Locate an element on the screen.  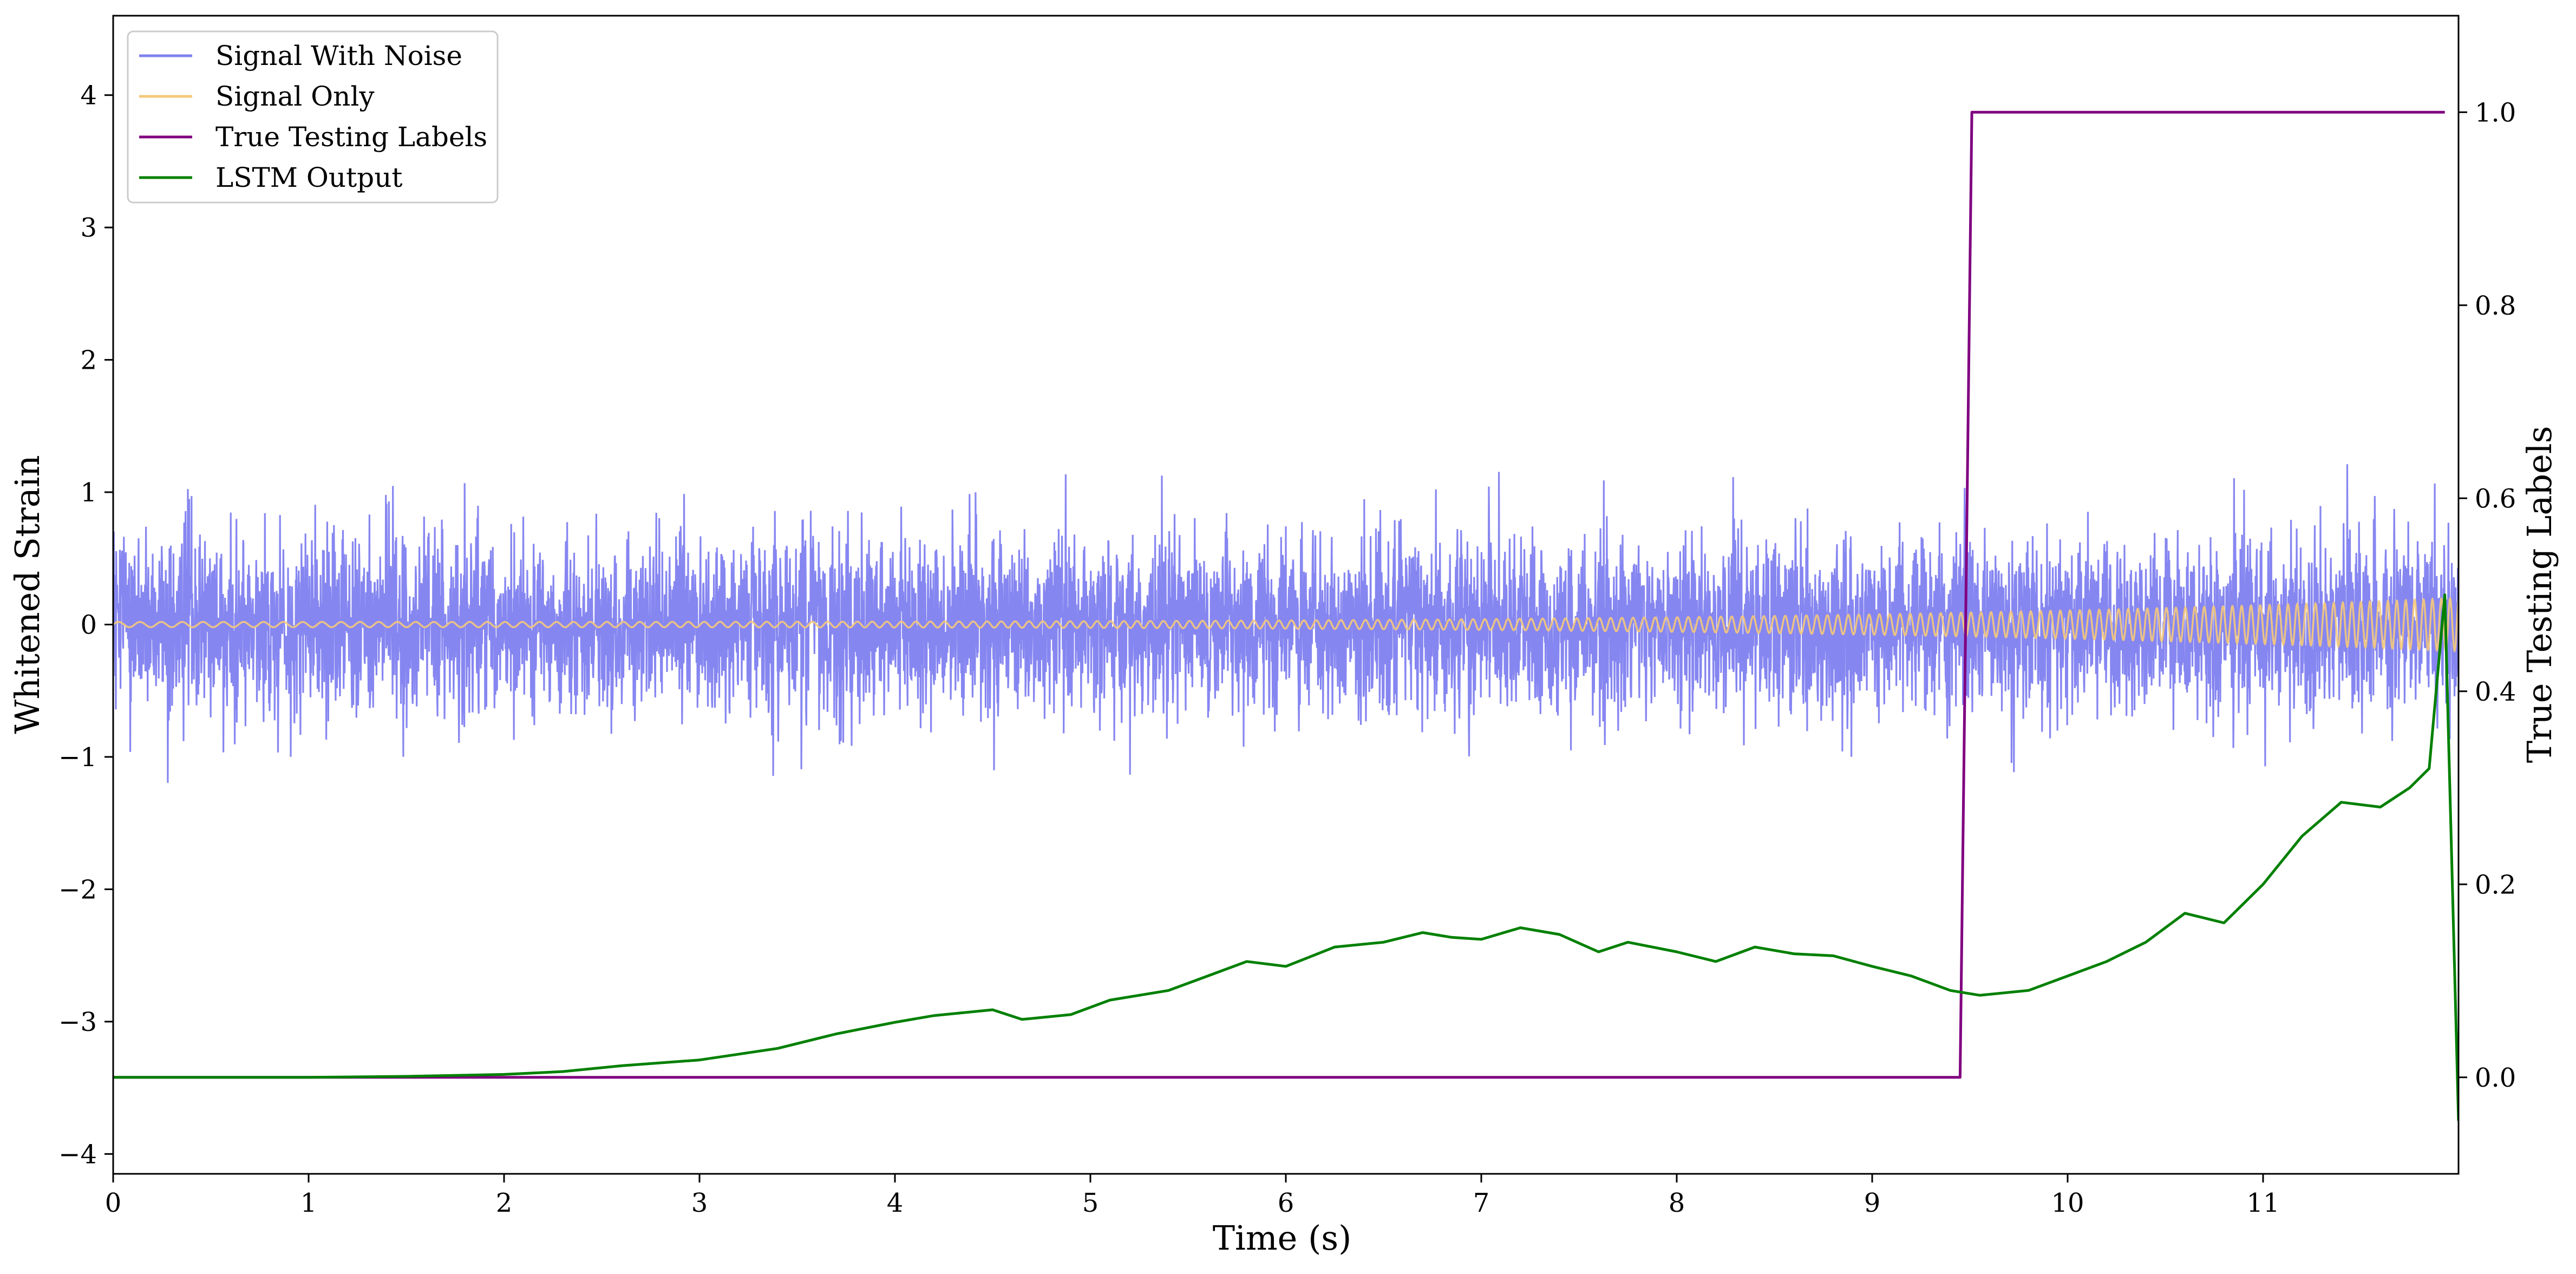
y2-tick-label: 0.8 is located at coordinates (2495, 306).